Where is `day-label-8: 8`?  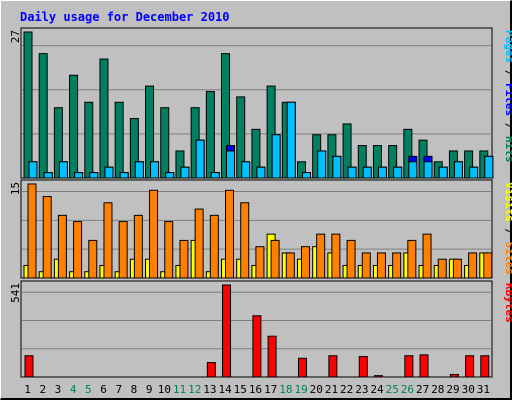 day-label-8: 8 is located at coordinates (134, 389).